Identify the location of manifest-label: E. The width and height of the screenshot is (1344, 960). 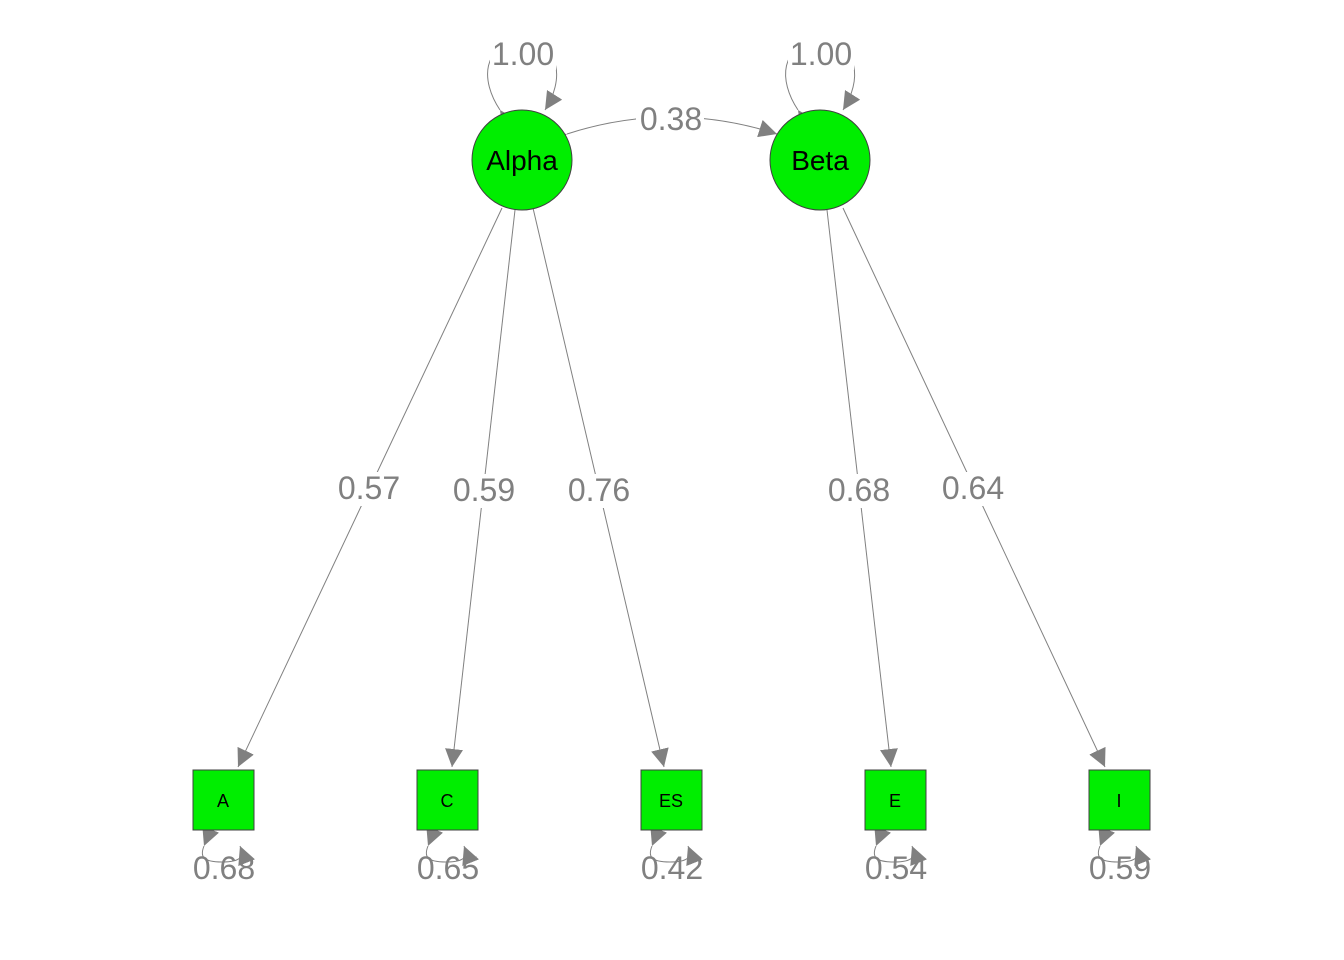
(895, 801).